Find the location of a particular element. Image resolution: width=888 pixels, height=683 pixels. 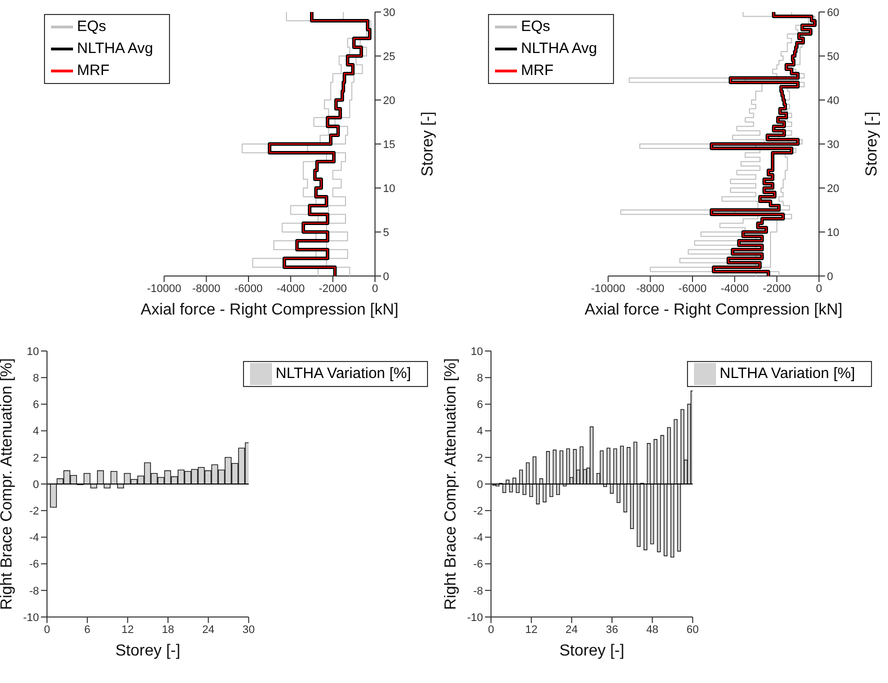

x-tick-label: 48 is located at coordinates (652, 630).